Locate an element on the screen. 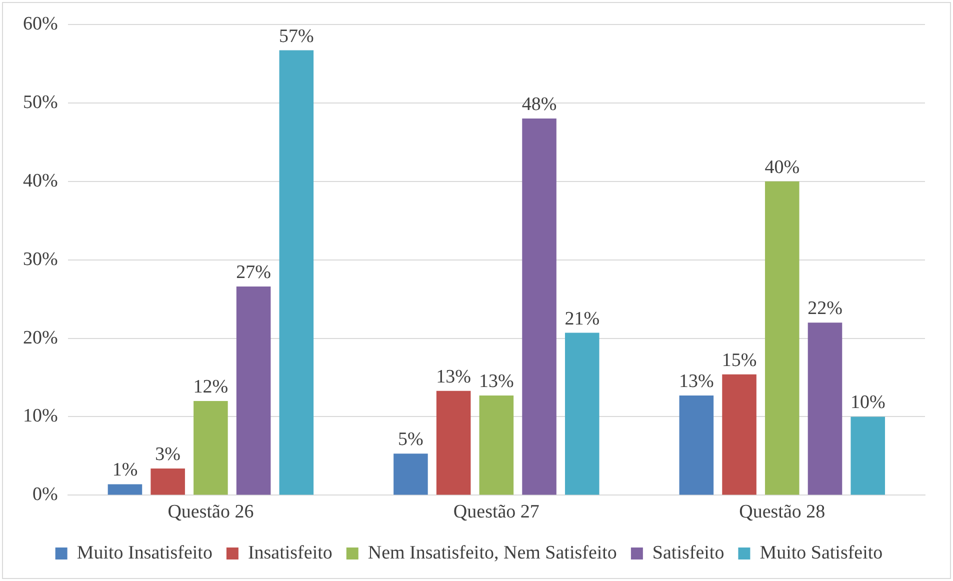  data-label: 1% is located at coordinates (125, 470).